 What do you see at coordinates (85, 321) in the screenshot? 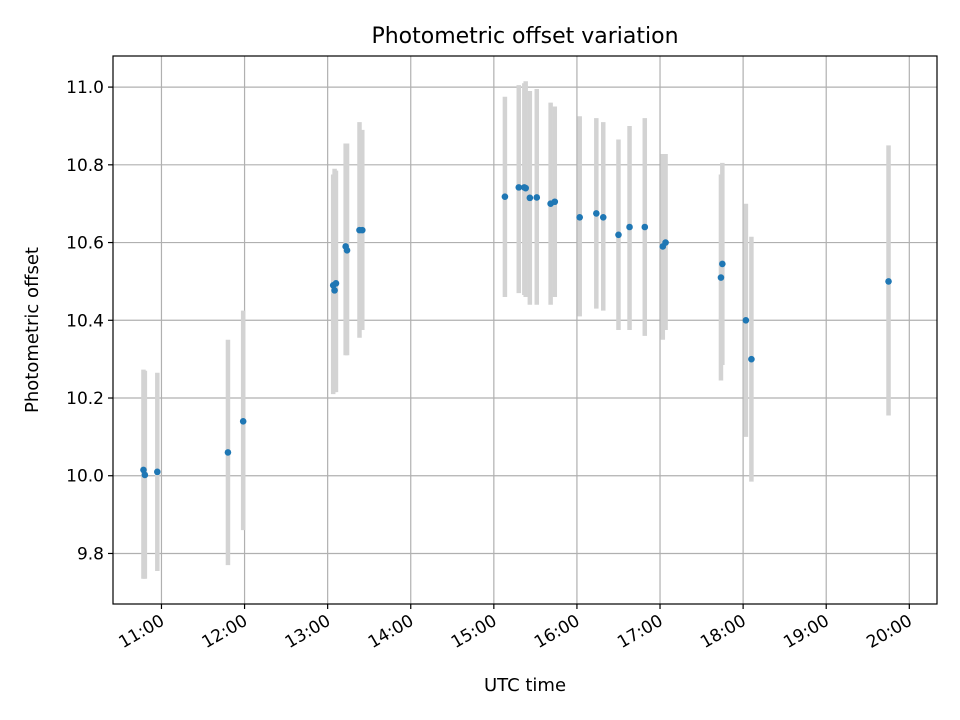
I see `y-tick-label: 10.4` at bounding box center [85, 321].